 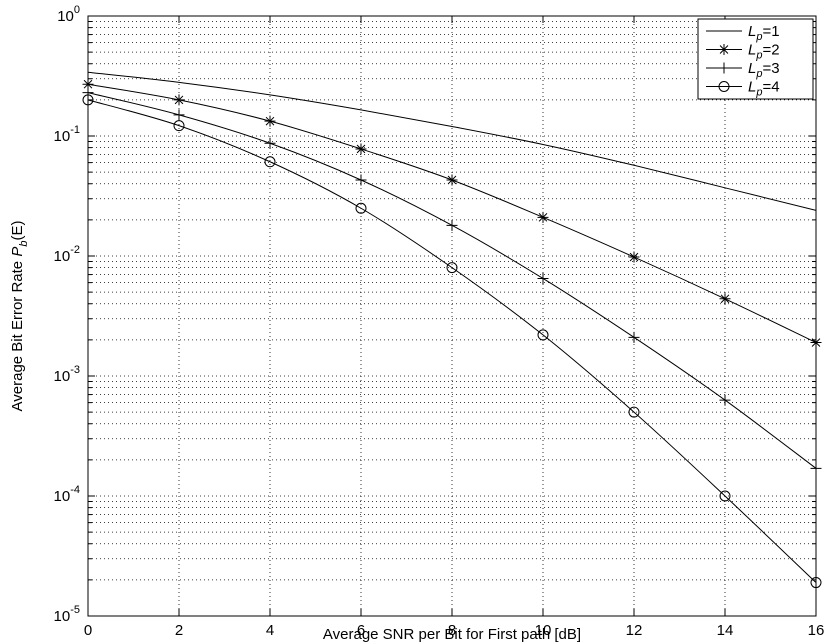 I want to click on legend-box, so click(x=755, y=59).